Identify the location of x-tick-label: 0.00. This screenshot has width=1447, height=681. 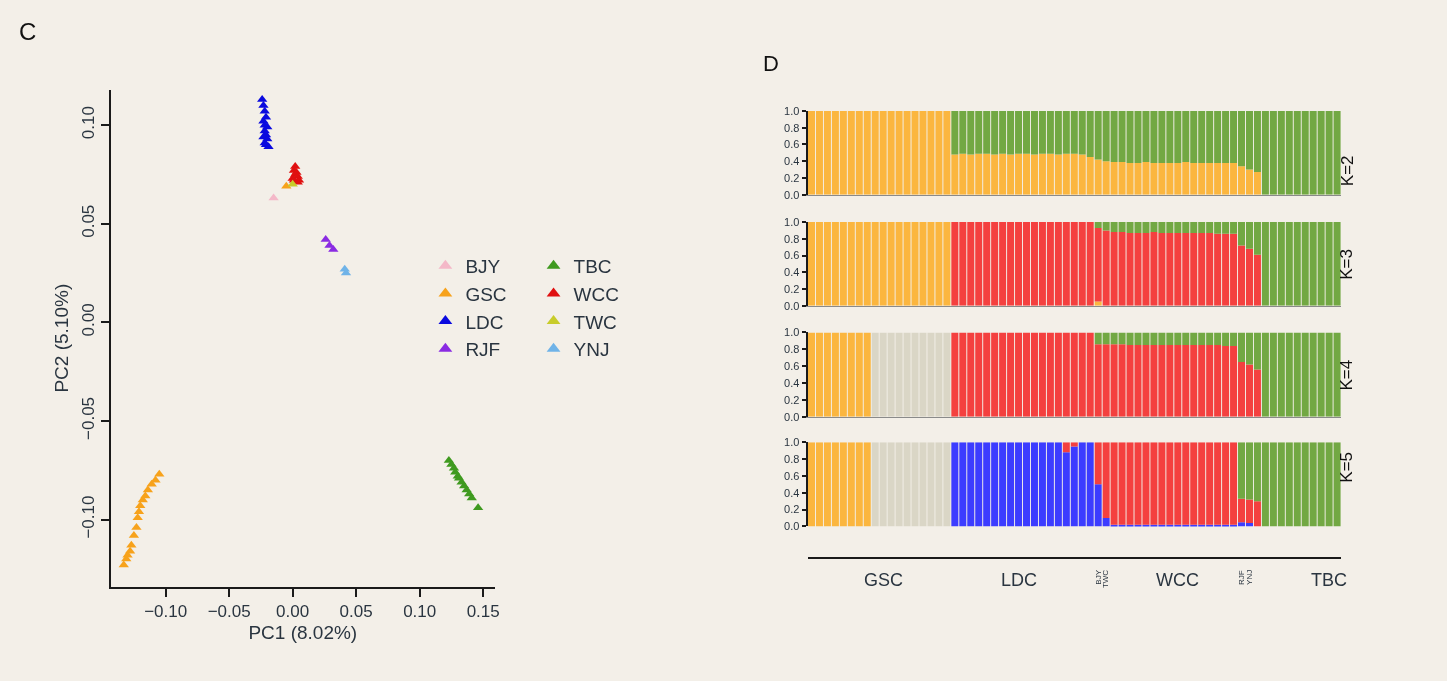
(293, 612).